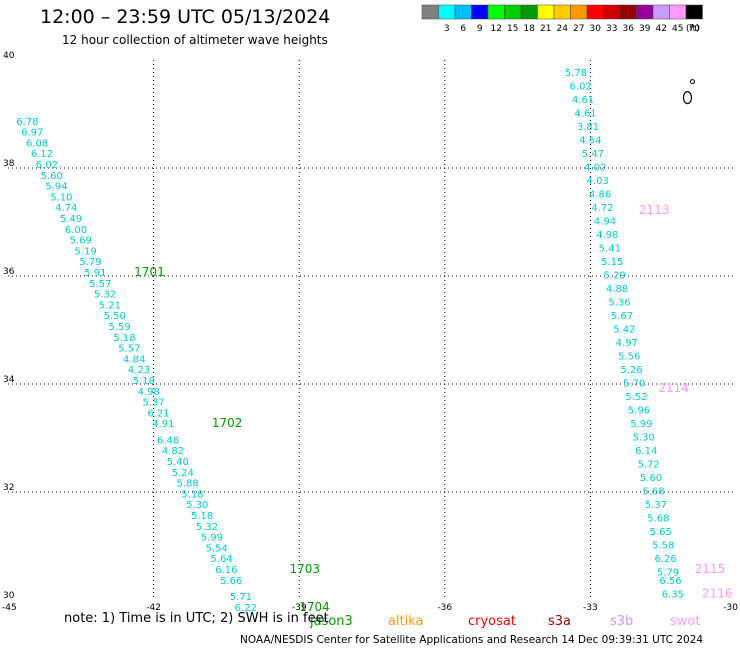  What do you see at coordinates (115, 316) in the screenshot?
I see `wave-height-value: 5.50` at bounding box center [115, 316].